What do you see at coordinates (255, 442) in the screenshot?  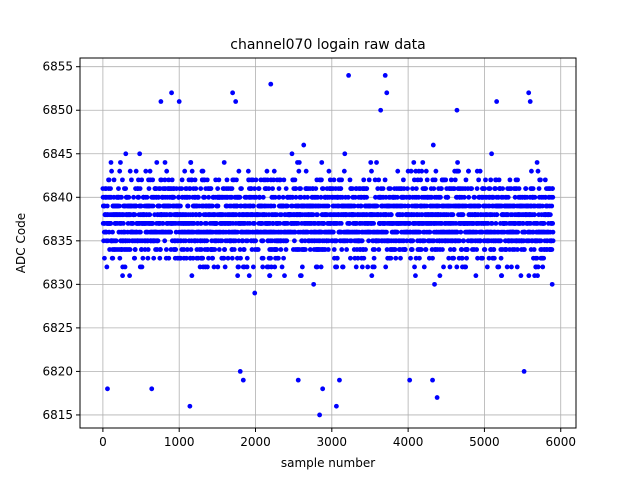 I see `x-tick-label: 2000` at bounding box center [255, 442].